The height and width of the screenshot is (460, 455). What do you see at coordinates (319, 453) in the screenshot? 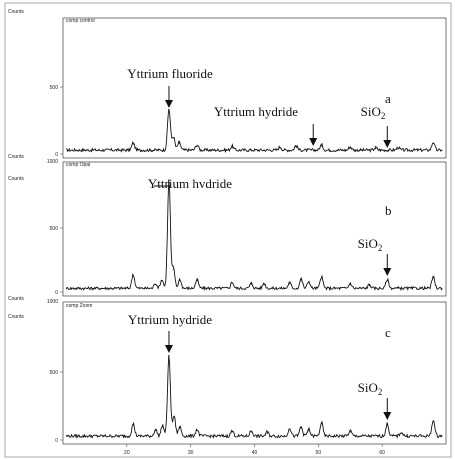
I see `x-tick-label: 50` at bounding box center [319, 453].